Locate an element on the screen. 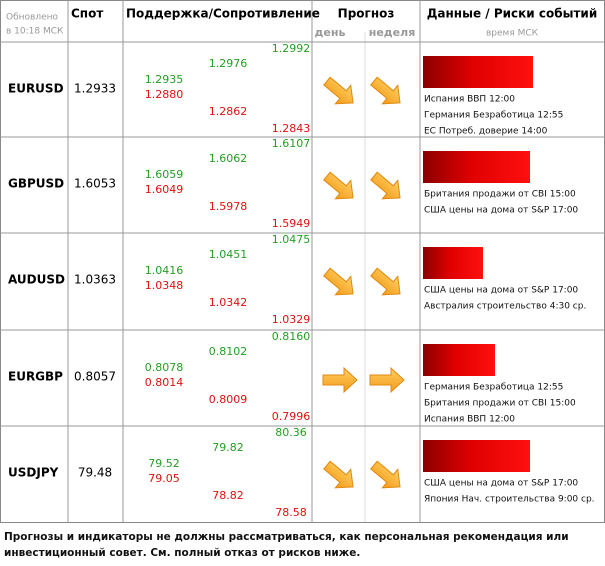  support: 78.58 is located at coordinates (291, 512).